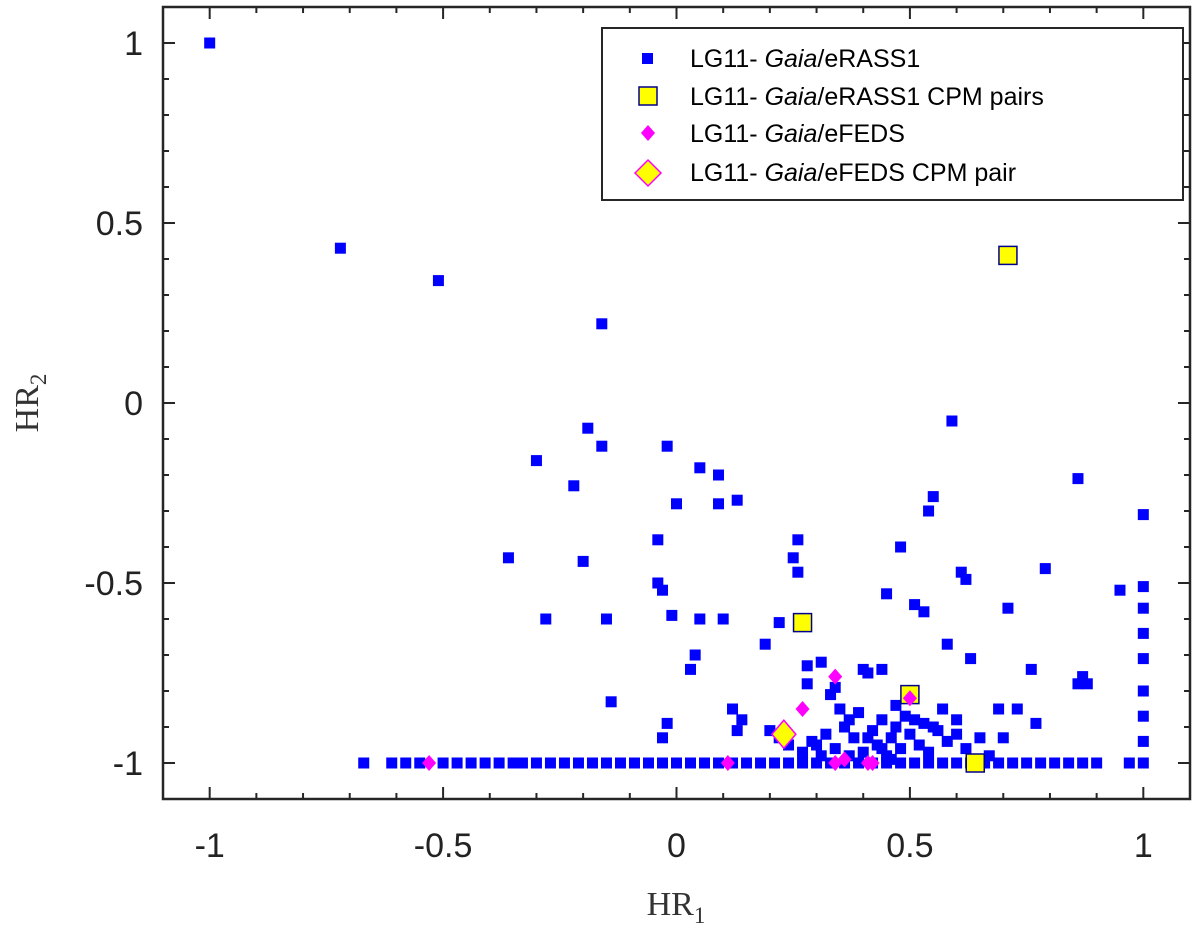 This screenshot has height=929, width=1200. What do you see at coordinates (797, 134) in the screenshot?
I see `legend-label-efeds: LG11- Gaia/eFEDS` at bounding box center [797, 134].